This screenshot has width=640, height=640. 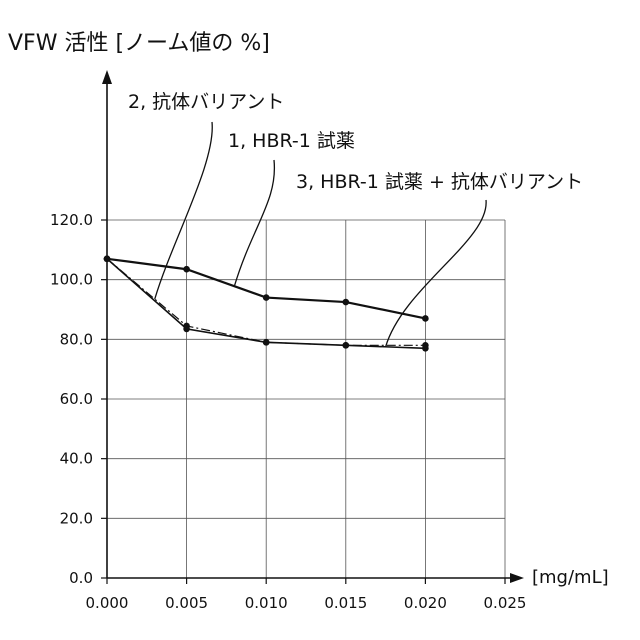 I want to click on x-axis-arrow, so click(x=517, y=578).